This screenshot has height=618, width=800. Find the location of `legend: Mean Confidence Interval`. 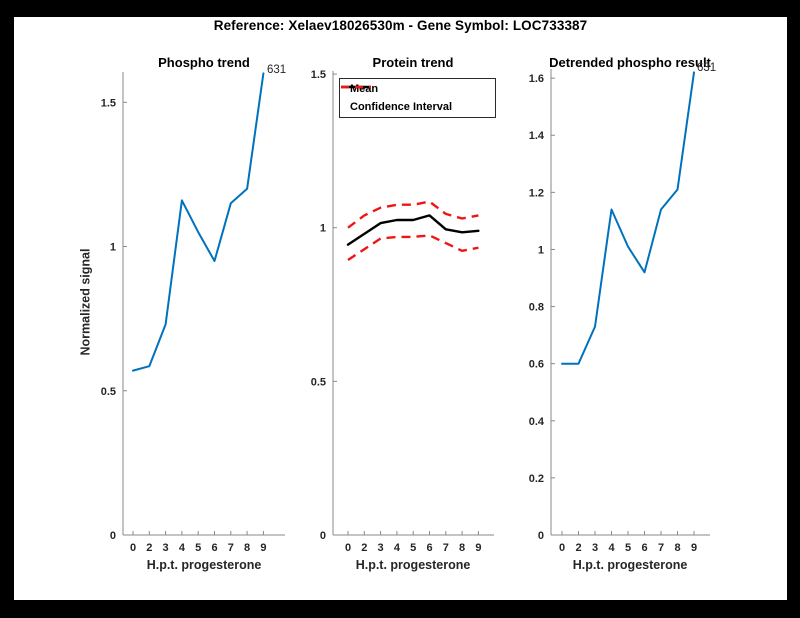

legend: Mean Confidence Interval is located at coordinates (417, 98).